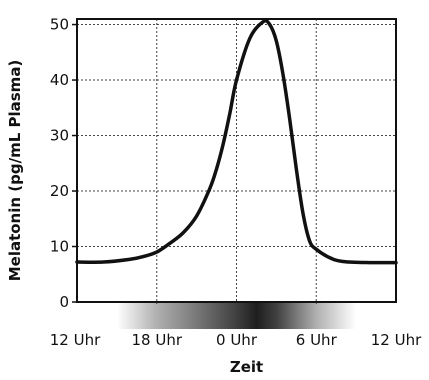 The image size is (429, 380). What do you see at coordinates (15, 171) in the screenshot?
I see `y-axis-title: Melatonin (pg/mL Plasma)` at bounding box center [15, 171].